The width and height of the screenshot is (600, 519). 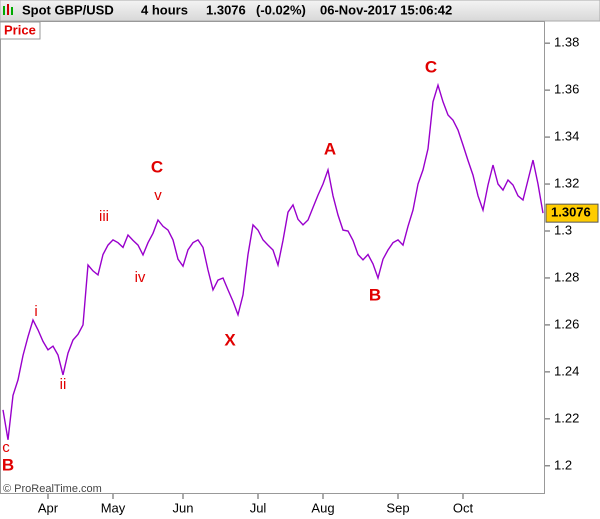 What do you see at coordinates (322, 507) in the screenshot?
I see `x-tick-label: Aug` at bounding box center [322, 507].